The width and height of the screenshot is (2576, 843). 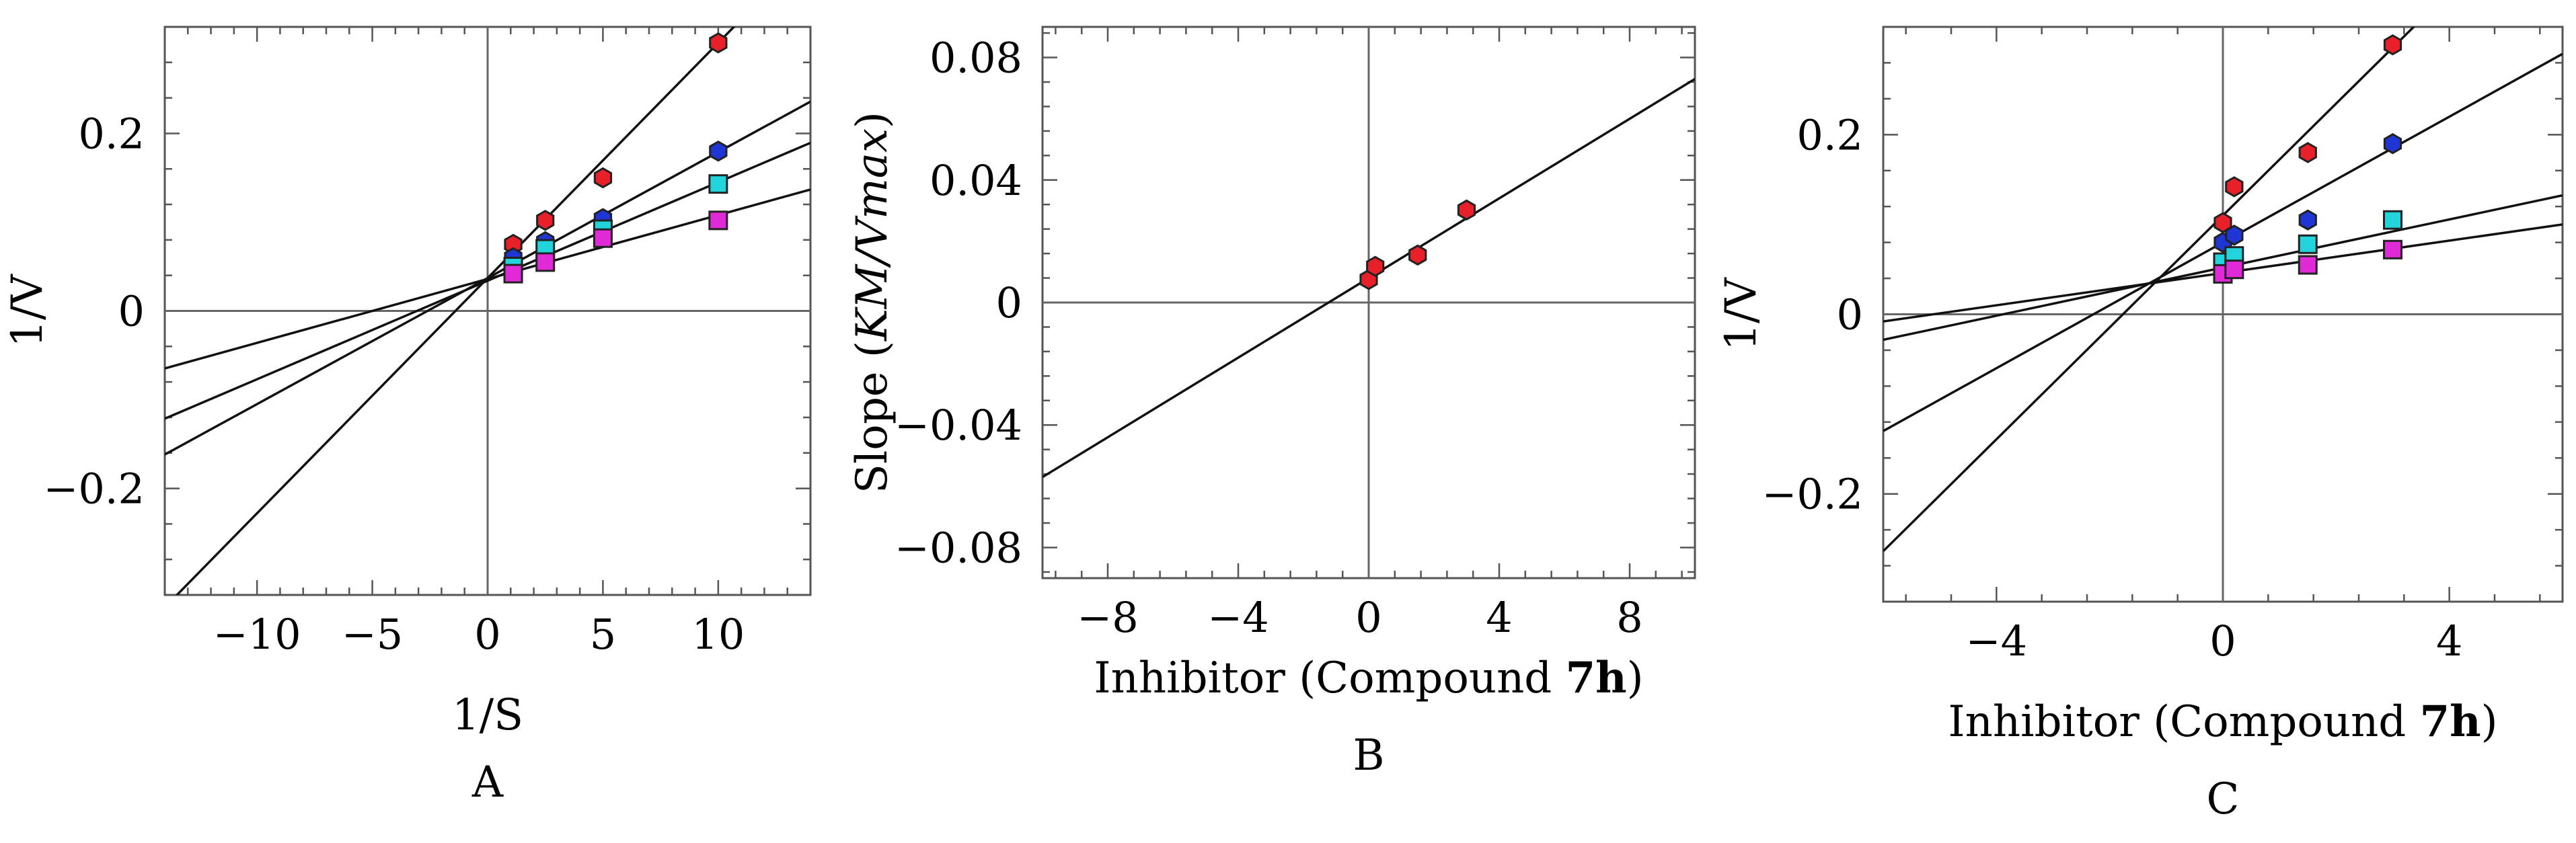 What do you see at coordinates (603, 635) in the screenshot?
I see `x-tick-label: 5` at bounding box center [603, 635].